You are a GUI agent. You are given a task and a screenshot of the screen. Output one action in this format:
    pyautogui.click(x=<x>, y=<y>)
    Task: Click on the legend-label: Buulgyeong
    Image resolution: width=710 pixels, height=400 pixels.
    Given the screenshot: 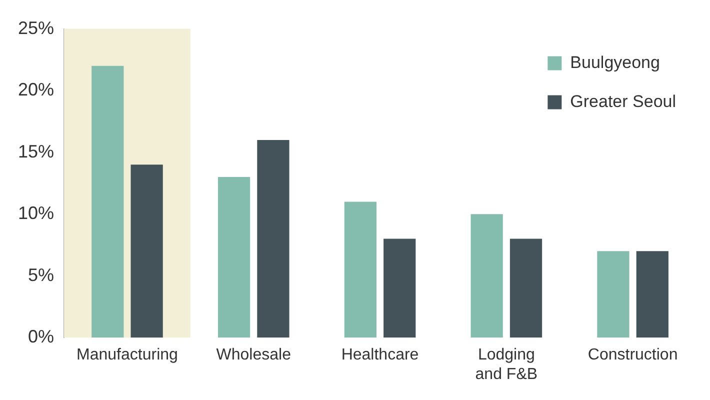 What is the action you would take?
    pyautogui.click(x=615, y=62)
    